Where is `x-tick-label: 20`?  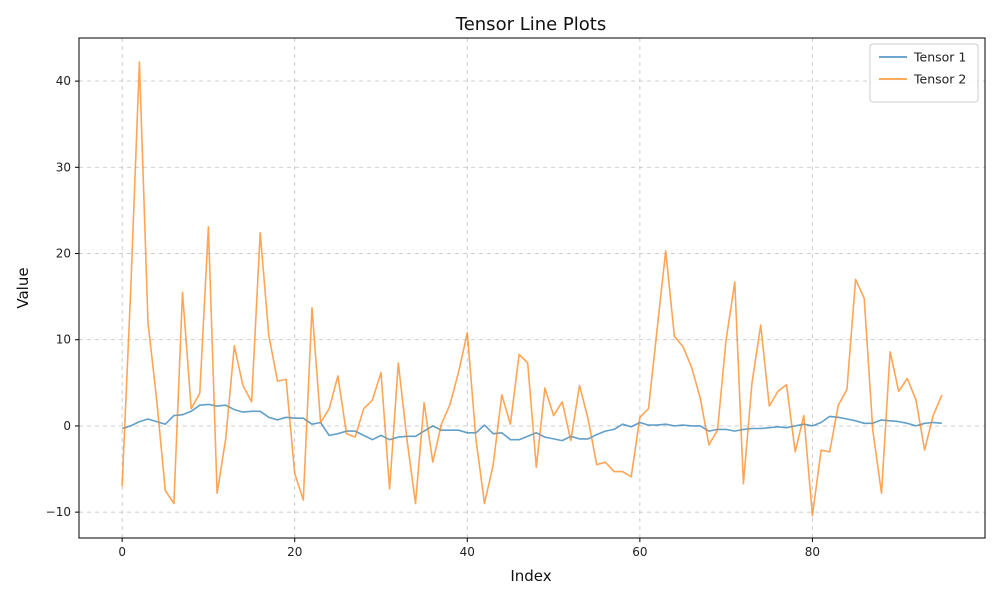 x-tick-label: 20 is located at coordinates (294, 552).